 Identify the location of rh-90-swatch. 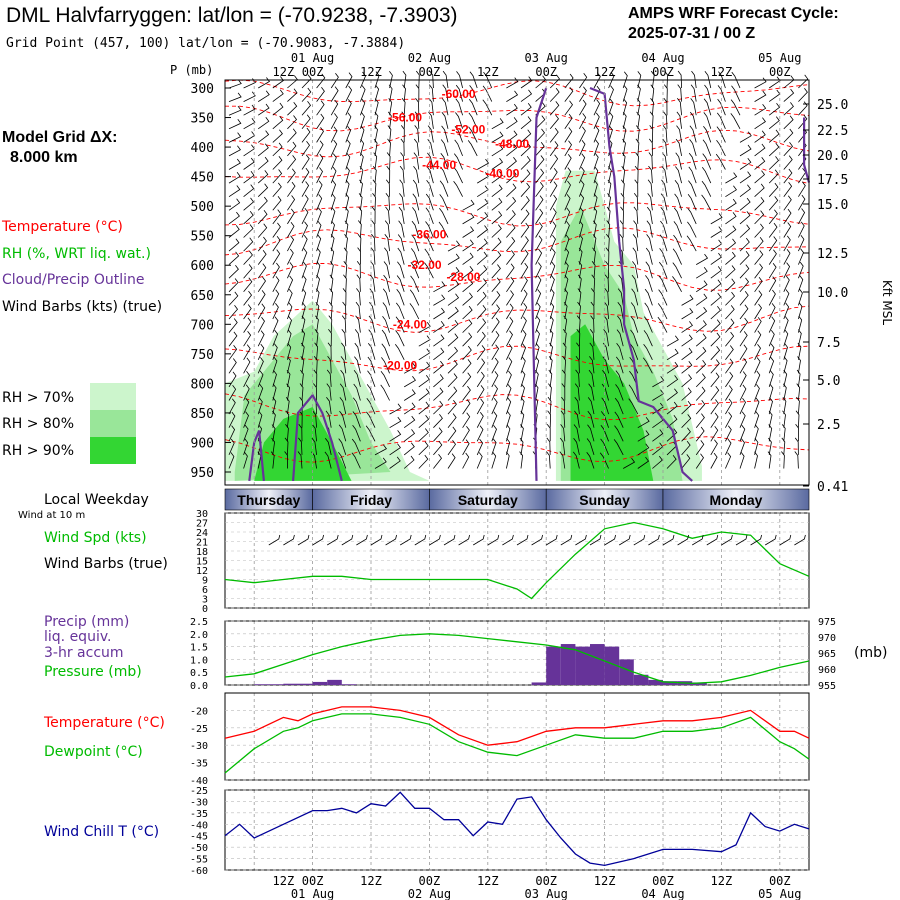
(113, 450).